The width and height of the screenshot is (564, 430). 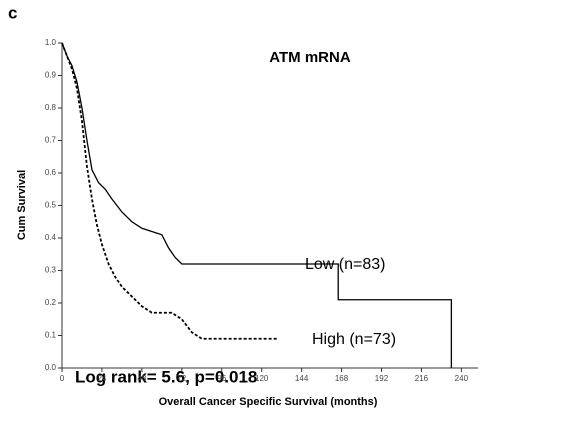 I want to click on x-tick-label: 144, so click(x=302, y=378).